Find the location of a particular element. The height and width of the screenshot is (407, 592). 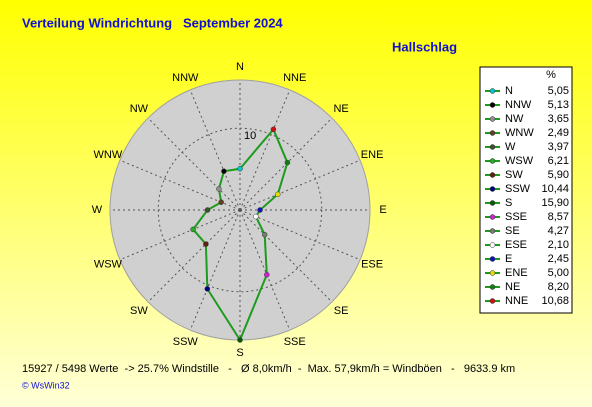

legend-label: W is located at coordinates (510, 147).